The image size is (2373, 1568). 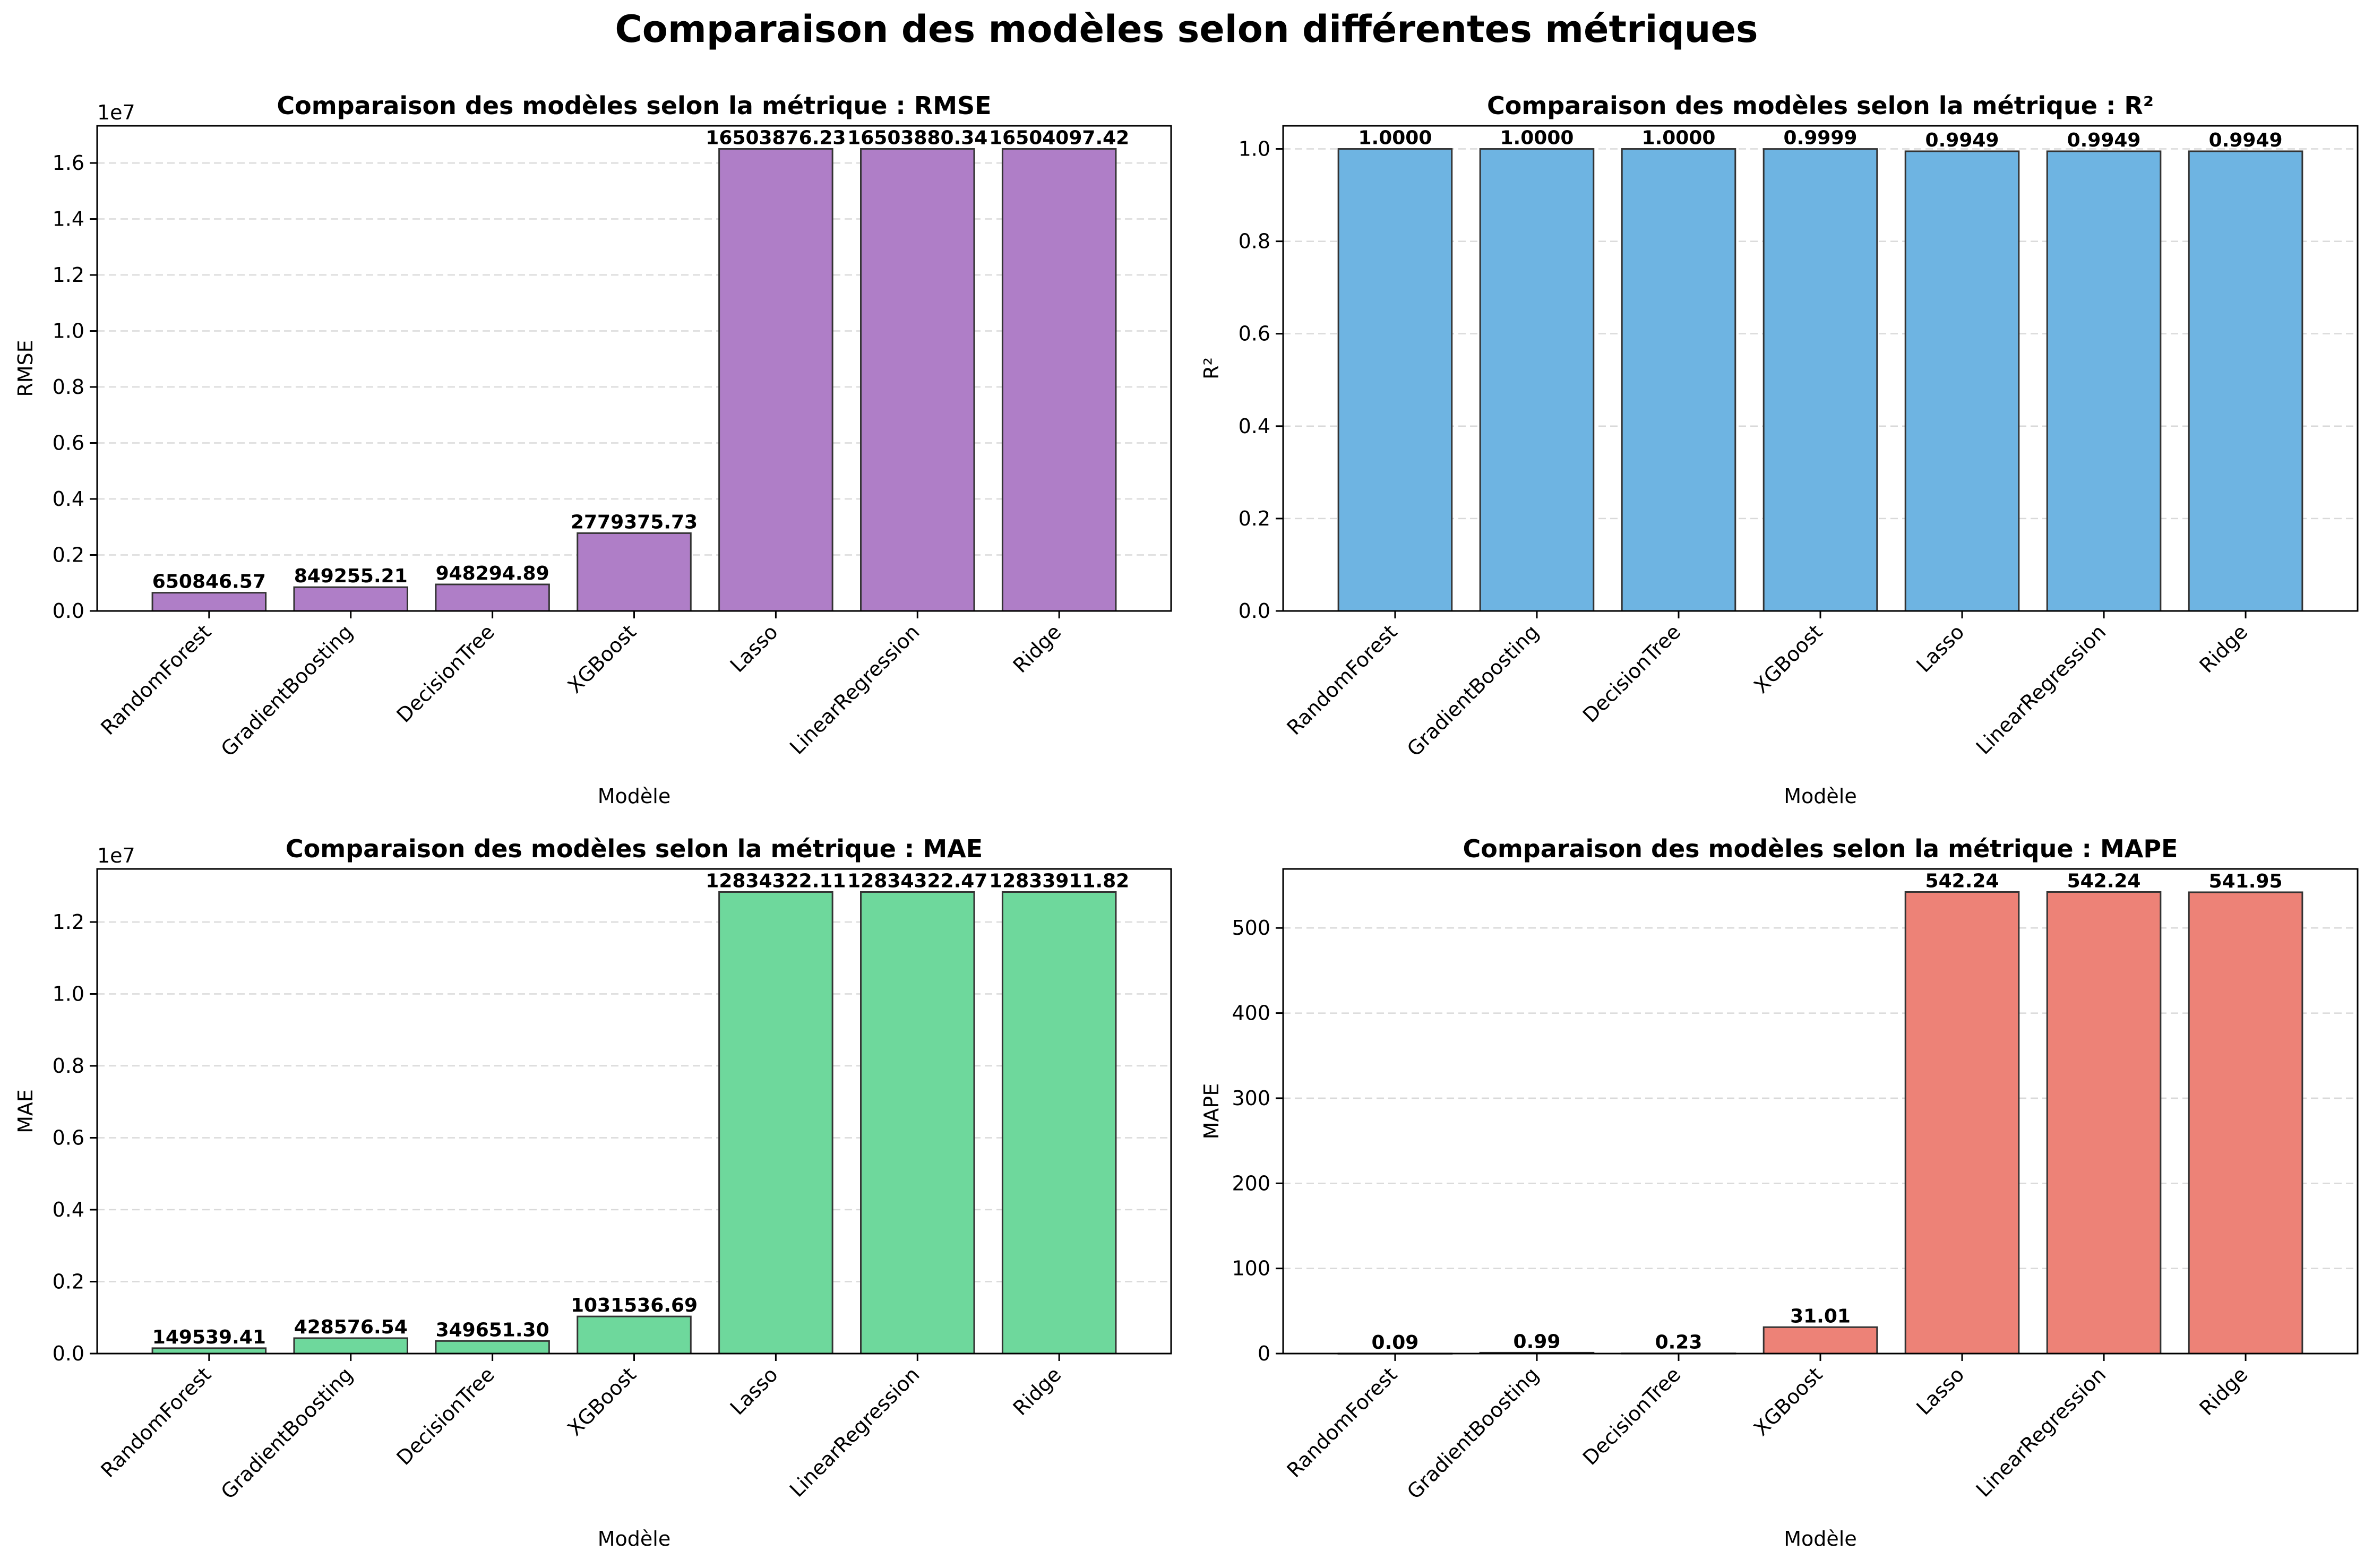 What do you see at coordinates (209, 582) in the screenshot?
I see `value-label: 650846.57` at bounding box center [209, 582].